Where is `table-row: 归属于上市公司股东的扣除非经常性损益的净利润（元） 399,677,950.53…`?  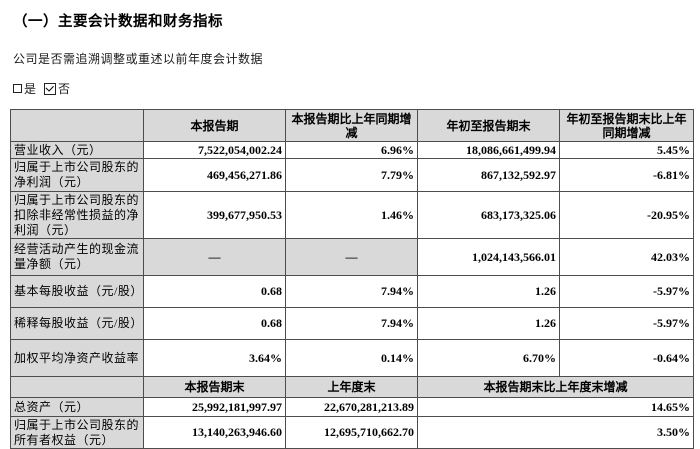 table-row: 归属于上市公司股东的扣除非经常性损益的净利润（元） 399,677,950.53… is located at coordinates (352, 215).